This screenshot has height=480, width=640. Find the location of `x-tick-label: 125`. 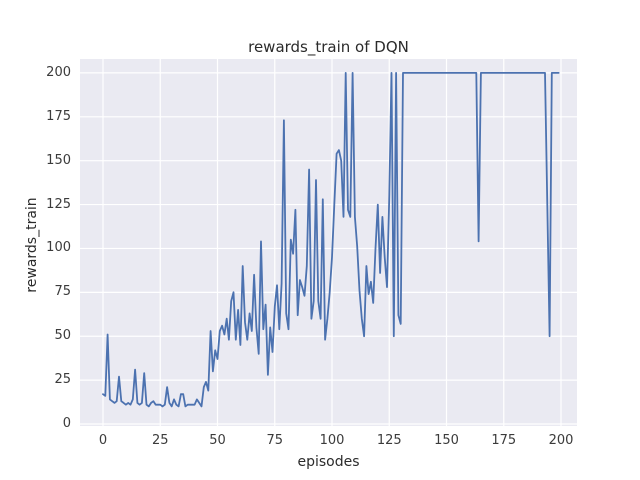

x-tick-label: 125 is located at coordinates (389, 440).